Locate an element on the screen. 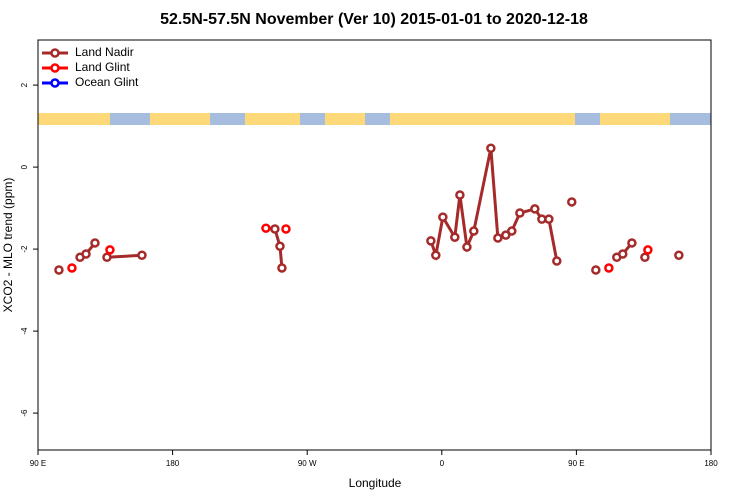 This screenshot has height=500, width=750. y-tick-label: -4 is located at coordinates (24, 331).